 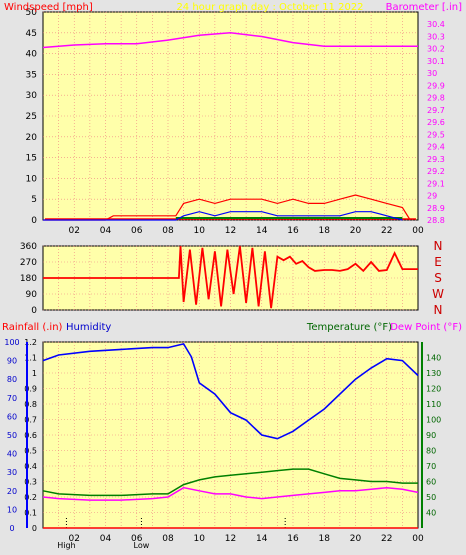 What do you see at coordinates (227, 207) in the screenshot?
I see `wind-gust-line` at bounding box center [227, 207].